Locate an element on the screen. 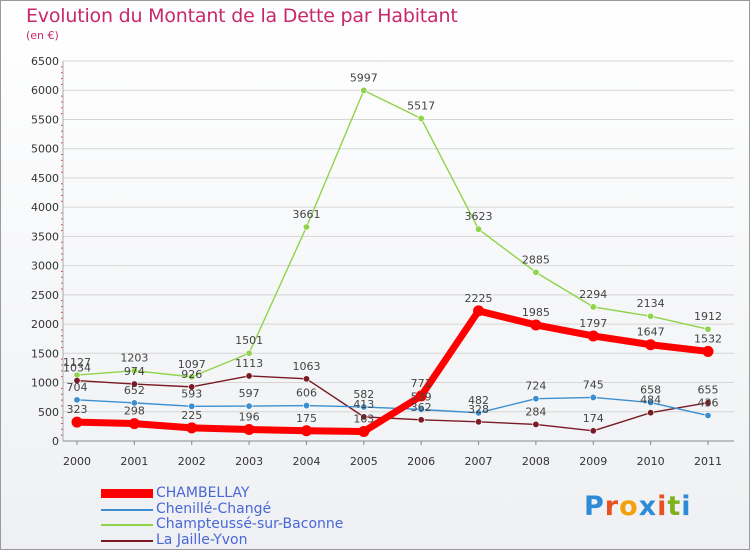 This screenshot has width=750, height=551. x-tick-label: 2008 is located at coordinates (536, 461).